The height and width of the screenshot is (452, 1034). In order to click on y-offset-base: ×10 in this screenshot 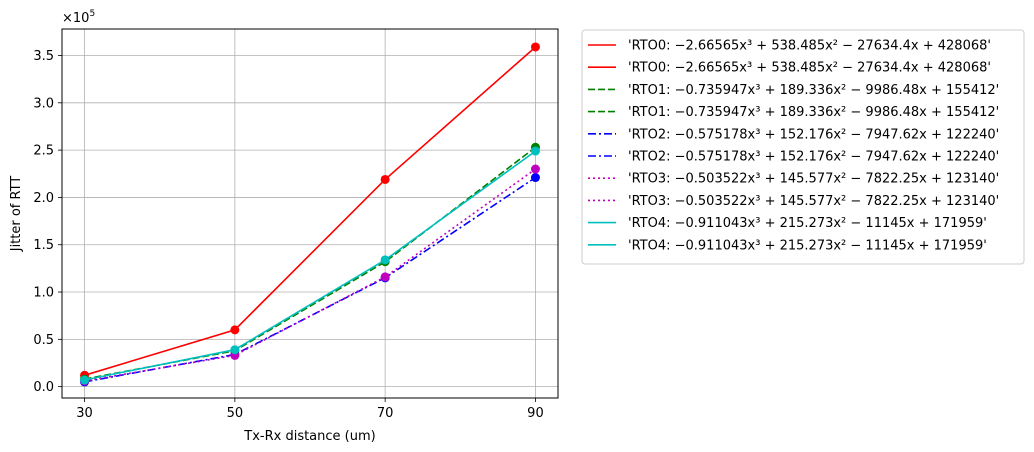, I will do `click(75, 18)`.